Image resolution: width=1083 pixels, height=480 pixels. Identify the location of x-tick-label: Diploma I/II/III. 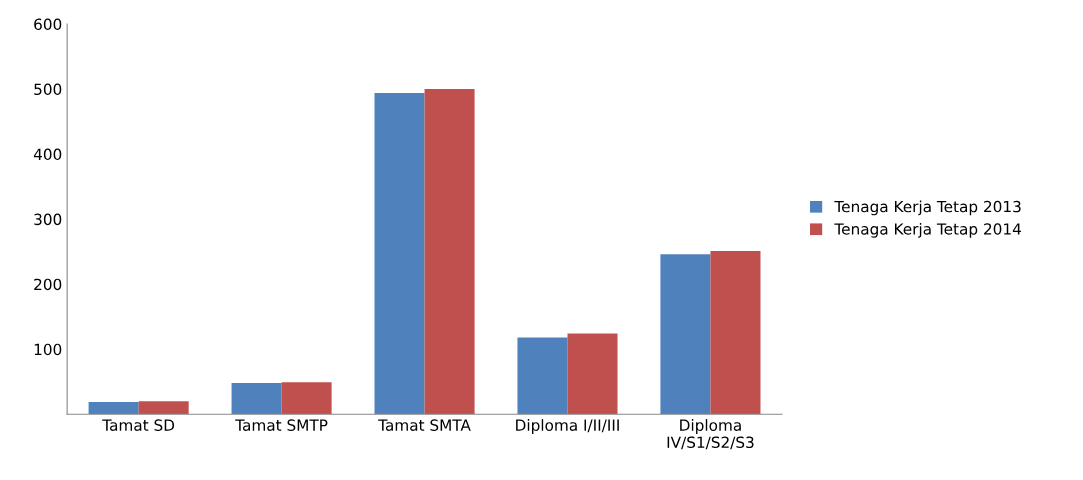
(567, 426).